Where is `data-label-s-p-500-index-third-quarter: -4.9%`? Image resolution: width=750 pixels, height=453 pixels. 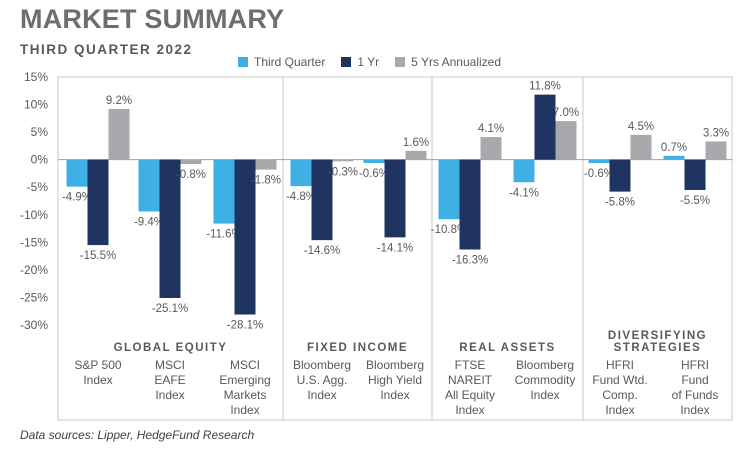 data-label-s-p-500-index-third-quarter: -4.9% is located at coordinates (77, 198).